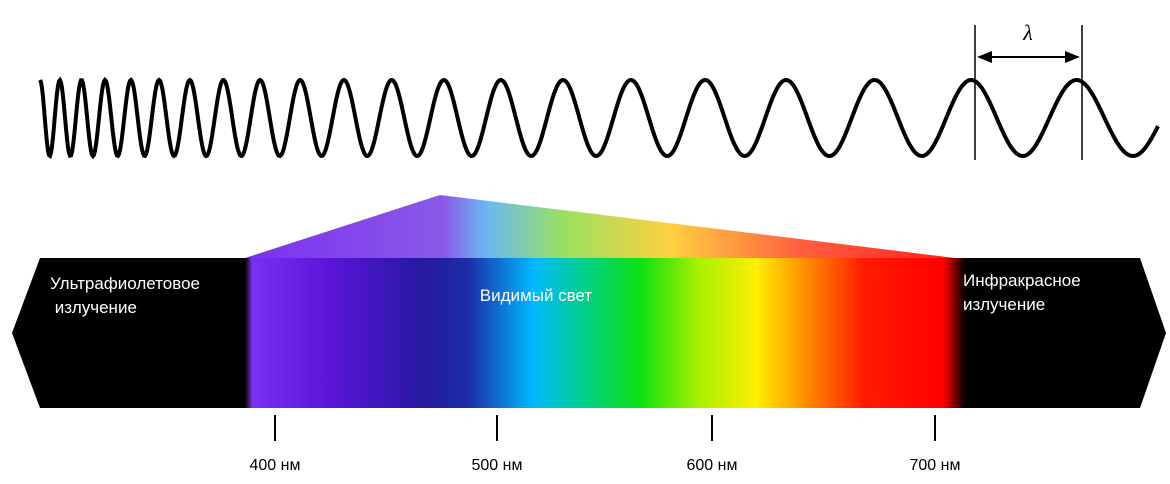 The width and height of the screenshot is (1170, 484). I want to click on tick-label: 600 нм, so click(712, 465).